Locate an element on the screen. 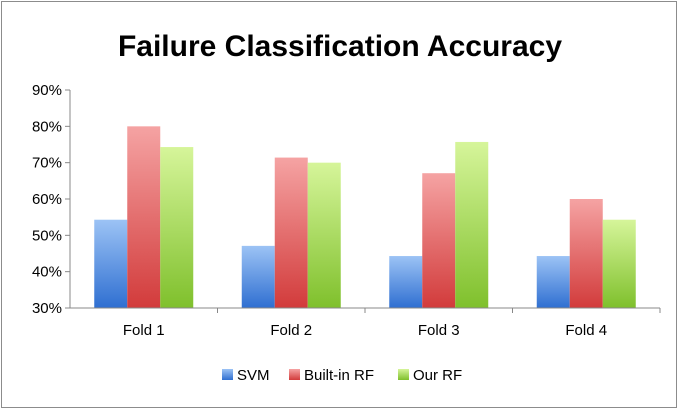 Image resolution: width=680 pixels, height=411 pixels. y-tick-label: 70% is located at coordinates (47, 163).